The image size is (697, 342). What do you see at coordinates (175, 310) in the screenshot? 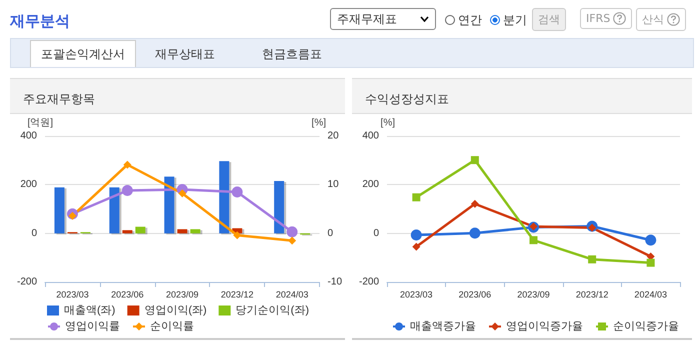
I see `legend-label: 영업이익(좌)` at bounding box center [175, 310].